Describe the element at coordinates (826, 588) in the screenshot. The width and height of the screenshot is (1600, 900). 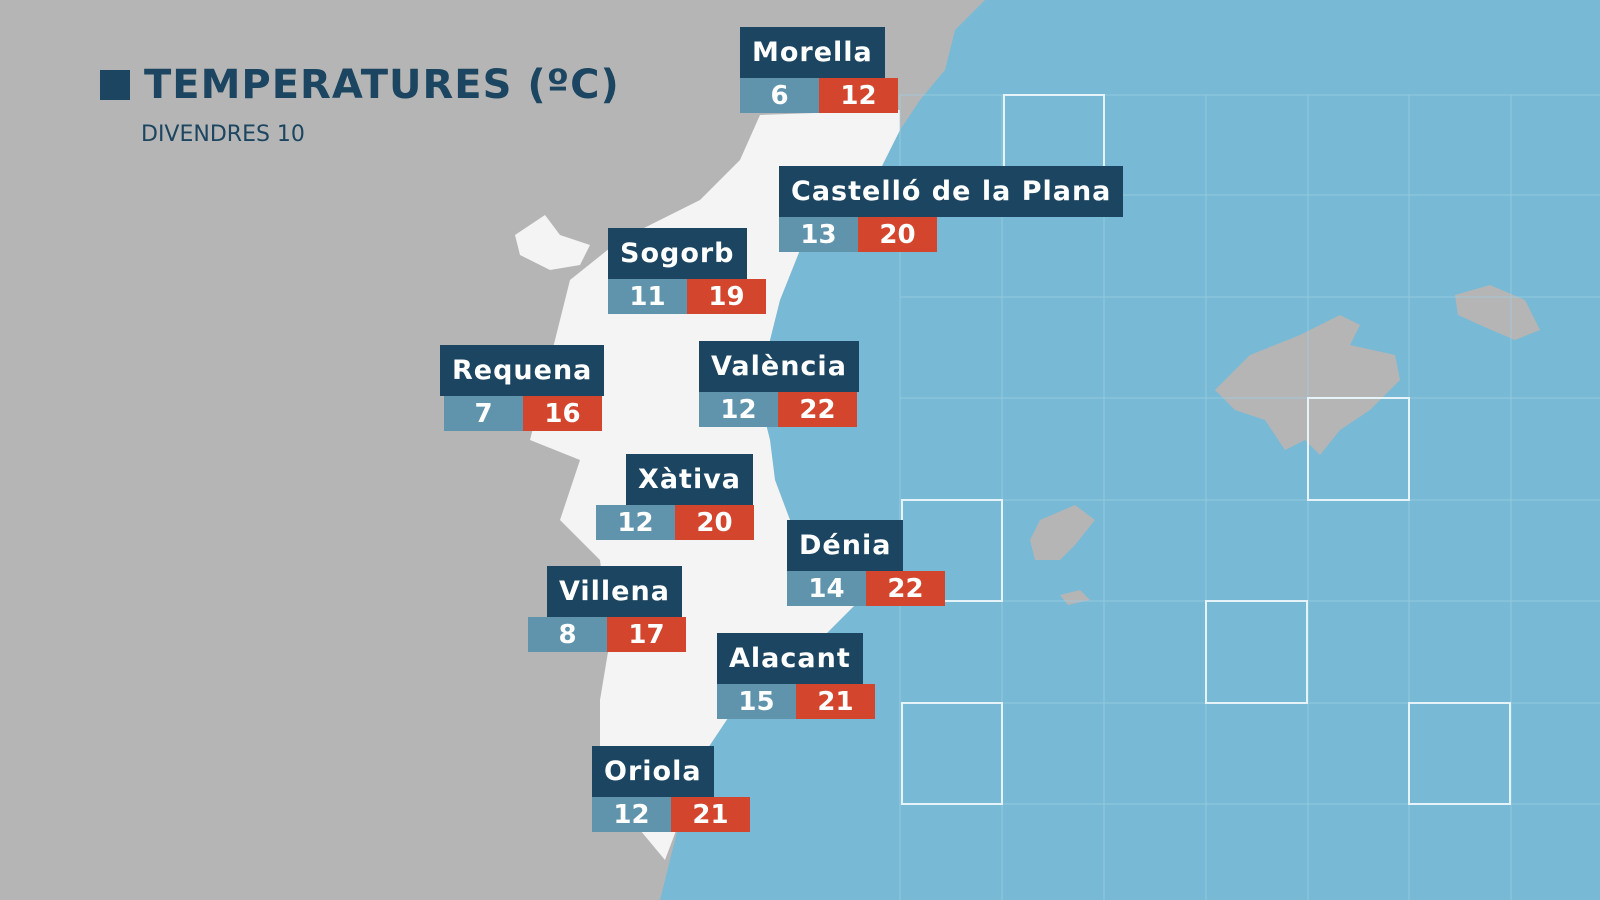
I see `min-temp: 14` at that location.